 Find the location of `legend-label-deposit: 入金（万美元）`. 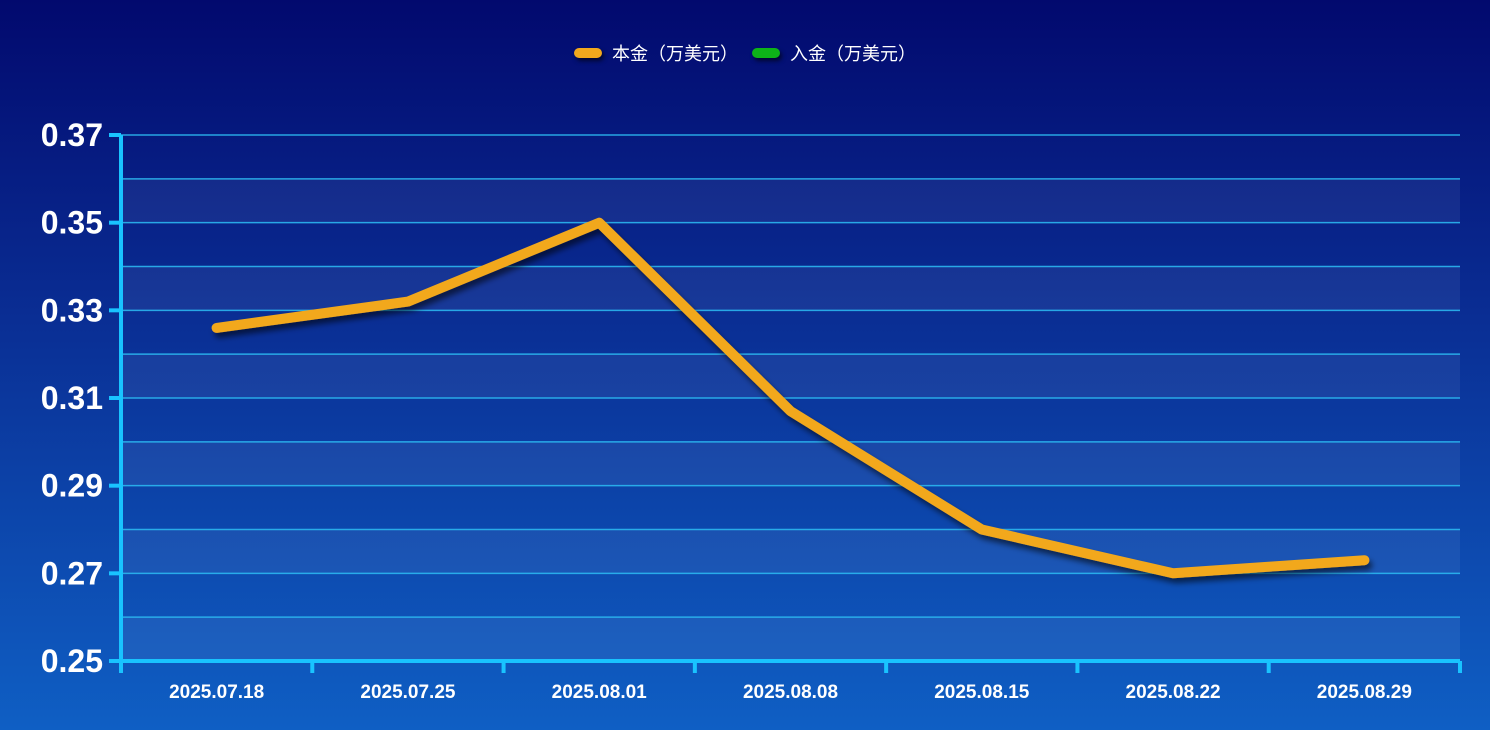

legend-label-deposit: 入金（万美元） is located at coordinates (853, 54).